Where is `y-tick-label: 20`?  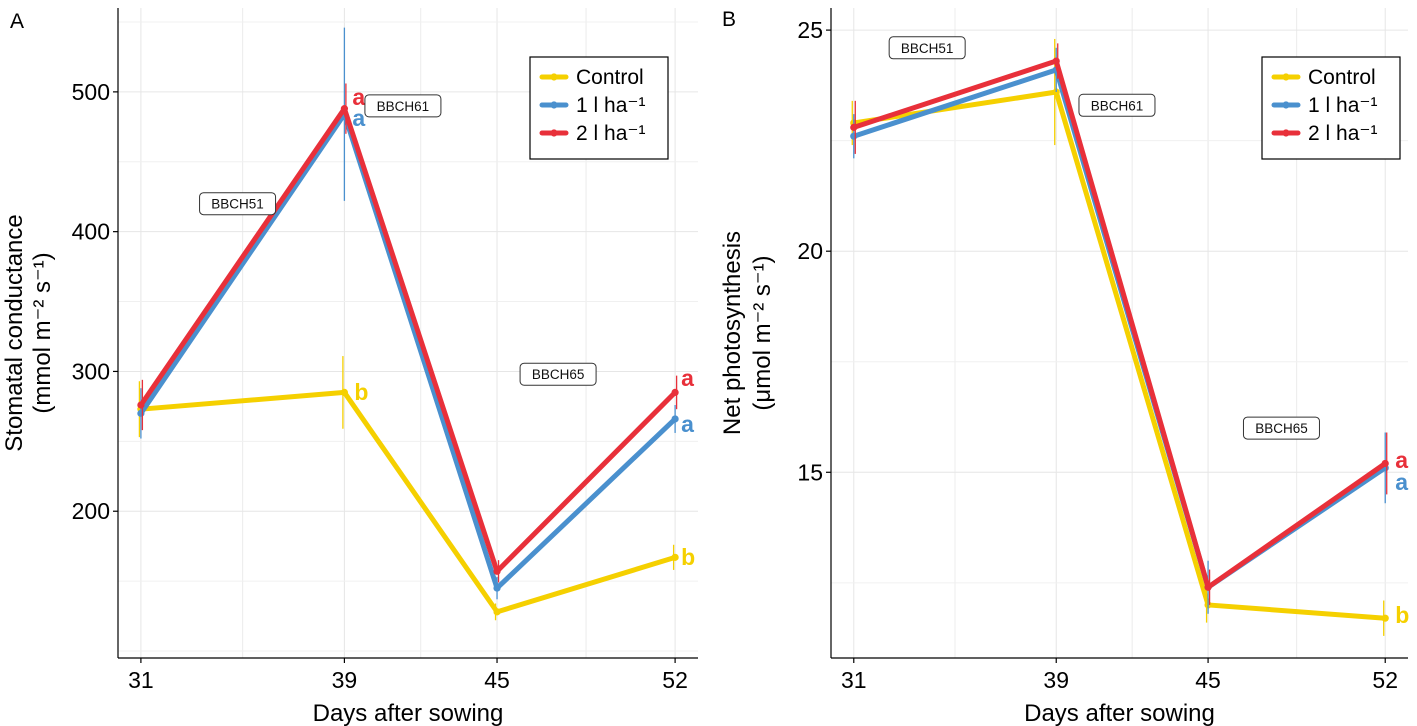
y-tick-label: 20 is located at coordinates (810, 251).